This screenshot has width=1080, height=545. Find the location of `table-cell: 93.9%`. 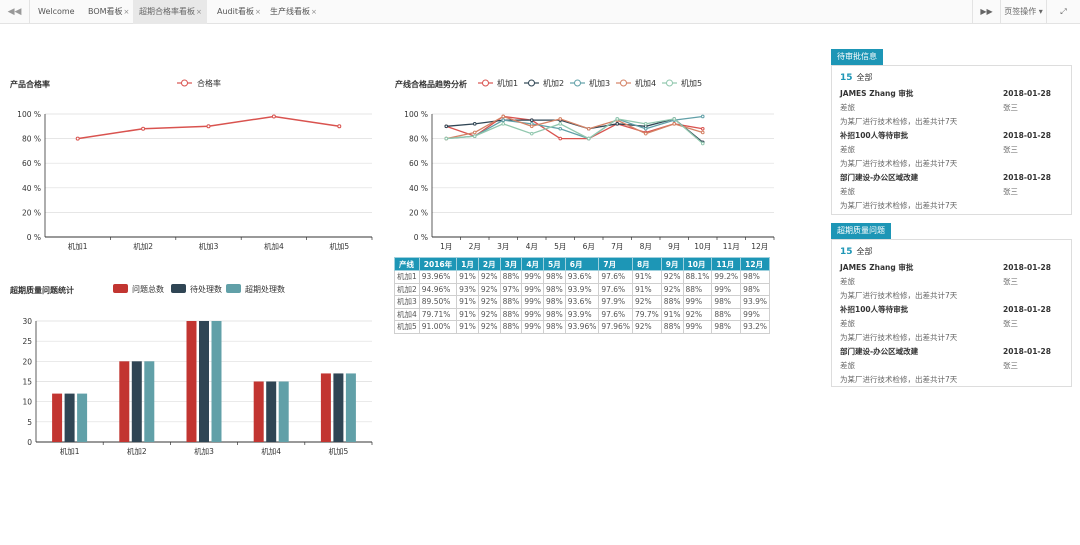

table-cell: 93.9% is located at coordinates (582, 289).